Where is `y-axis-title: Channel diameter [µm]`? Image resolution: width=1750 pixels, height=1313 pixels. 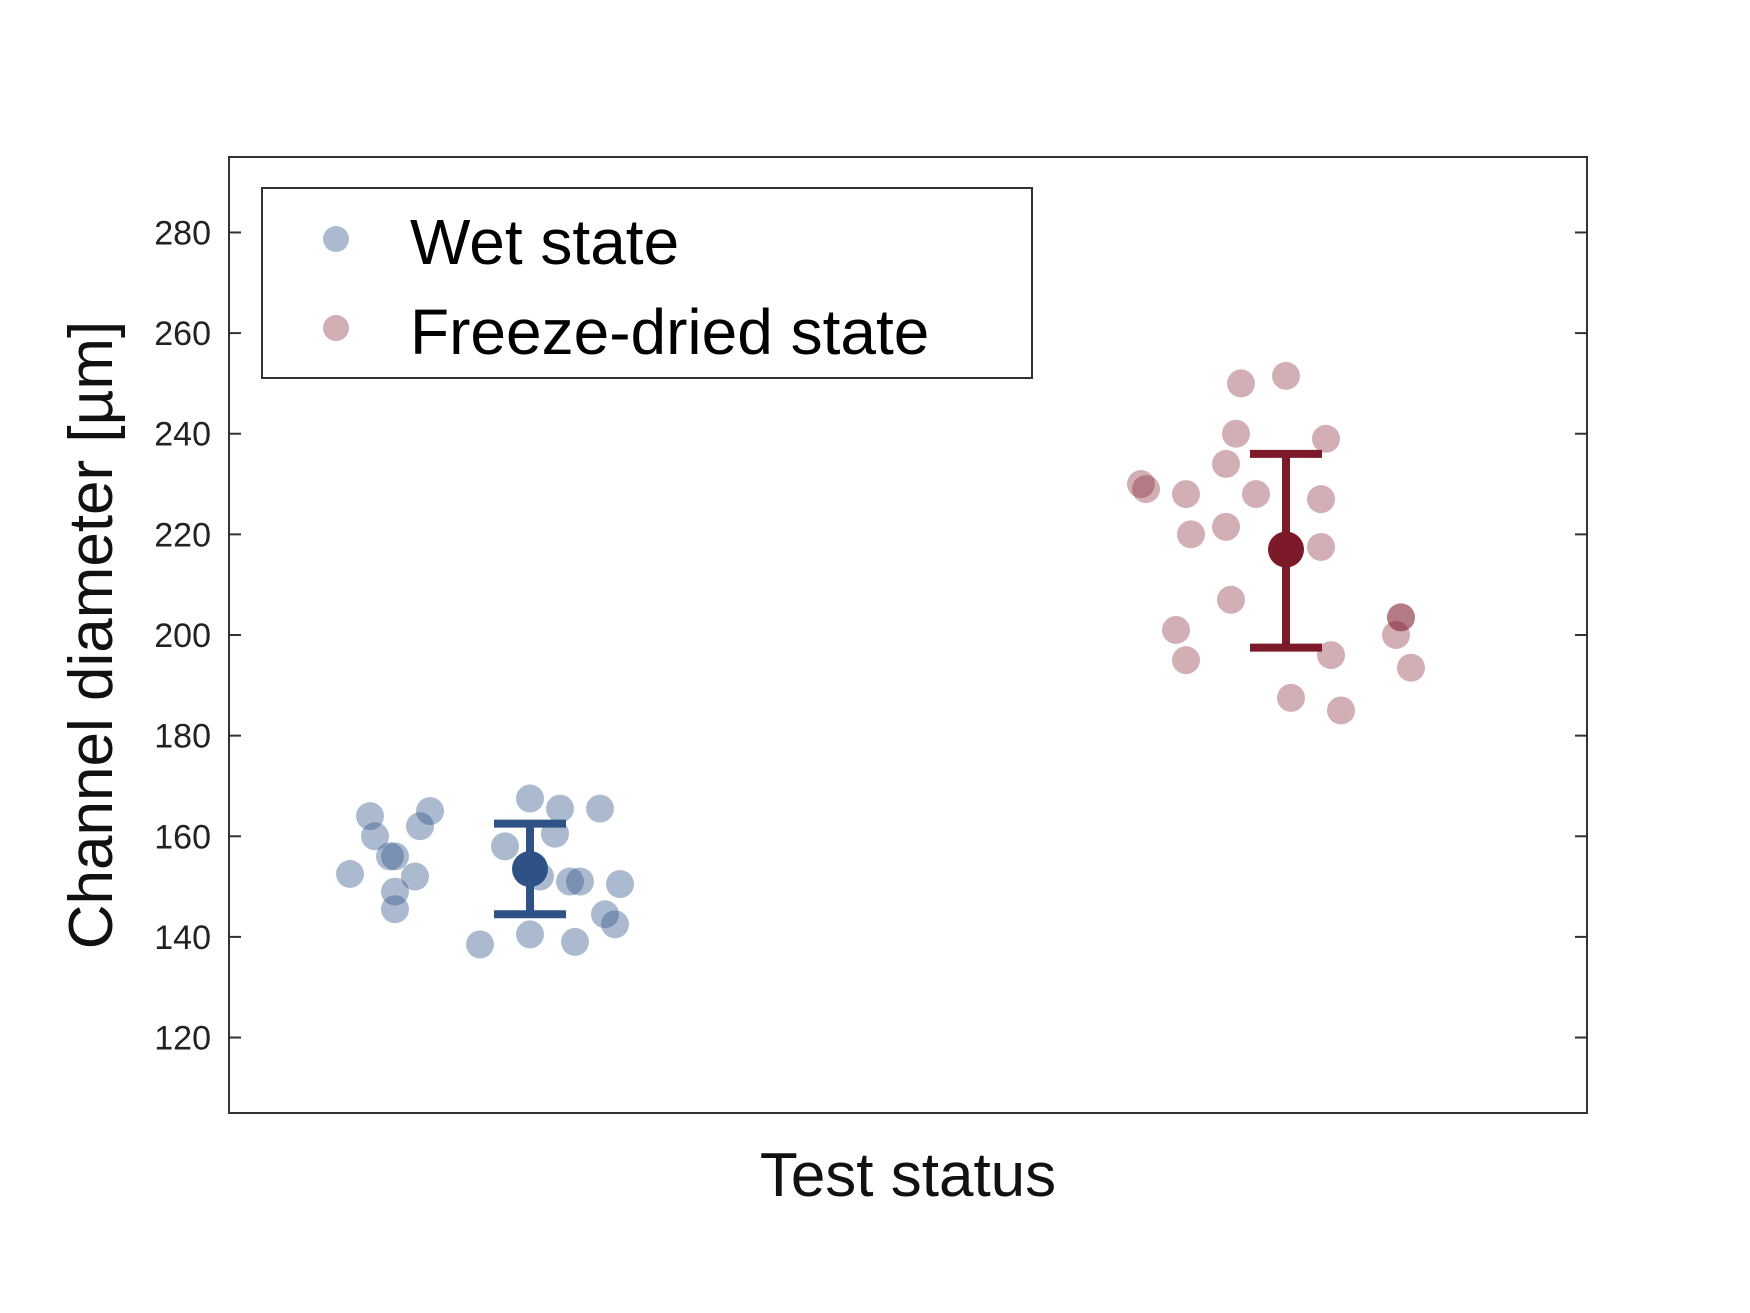 y-axis-title: Channel diameter [µm] is located at coordinates (91, 635).